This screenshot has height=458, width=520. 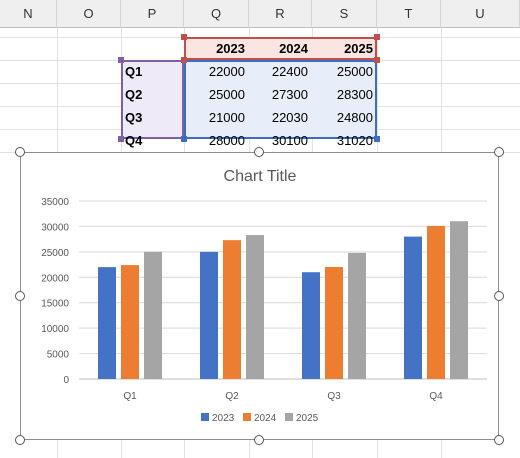 I want to click on y-tick-label: 0, so click(x=66, y=380).